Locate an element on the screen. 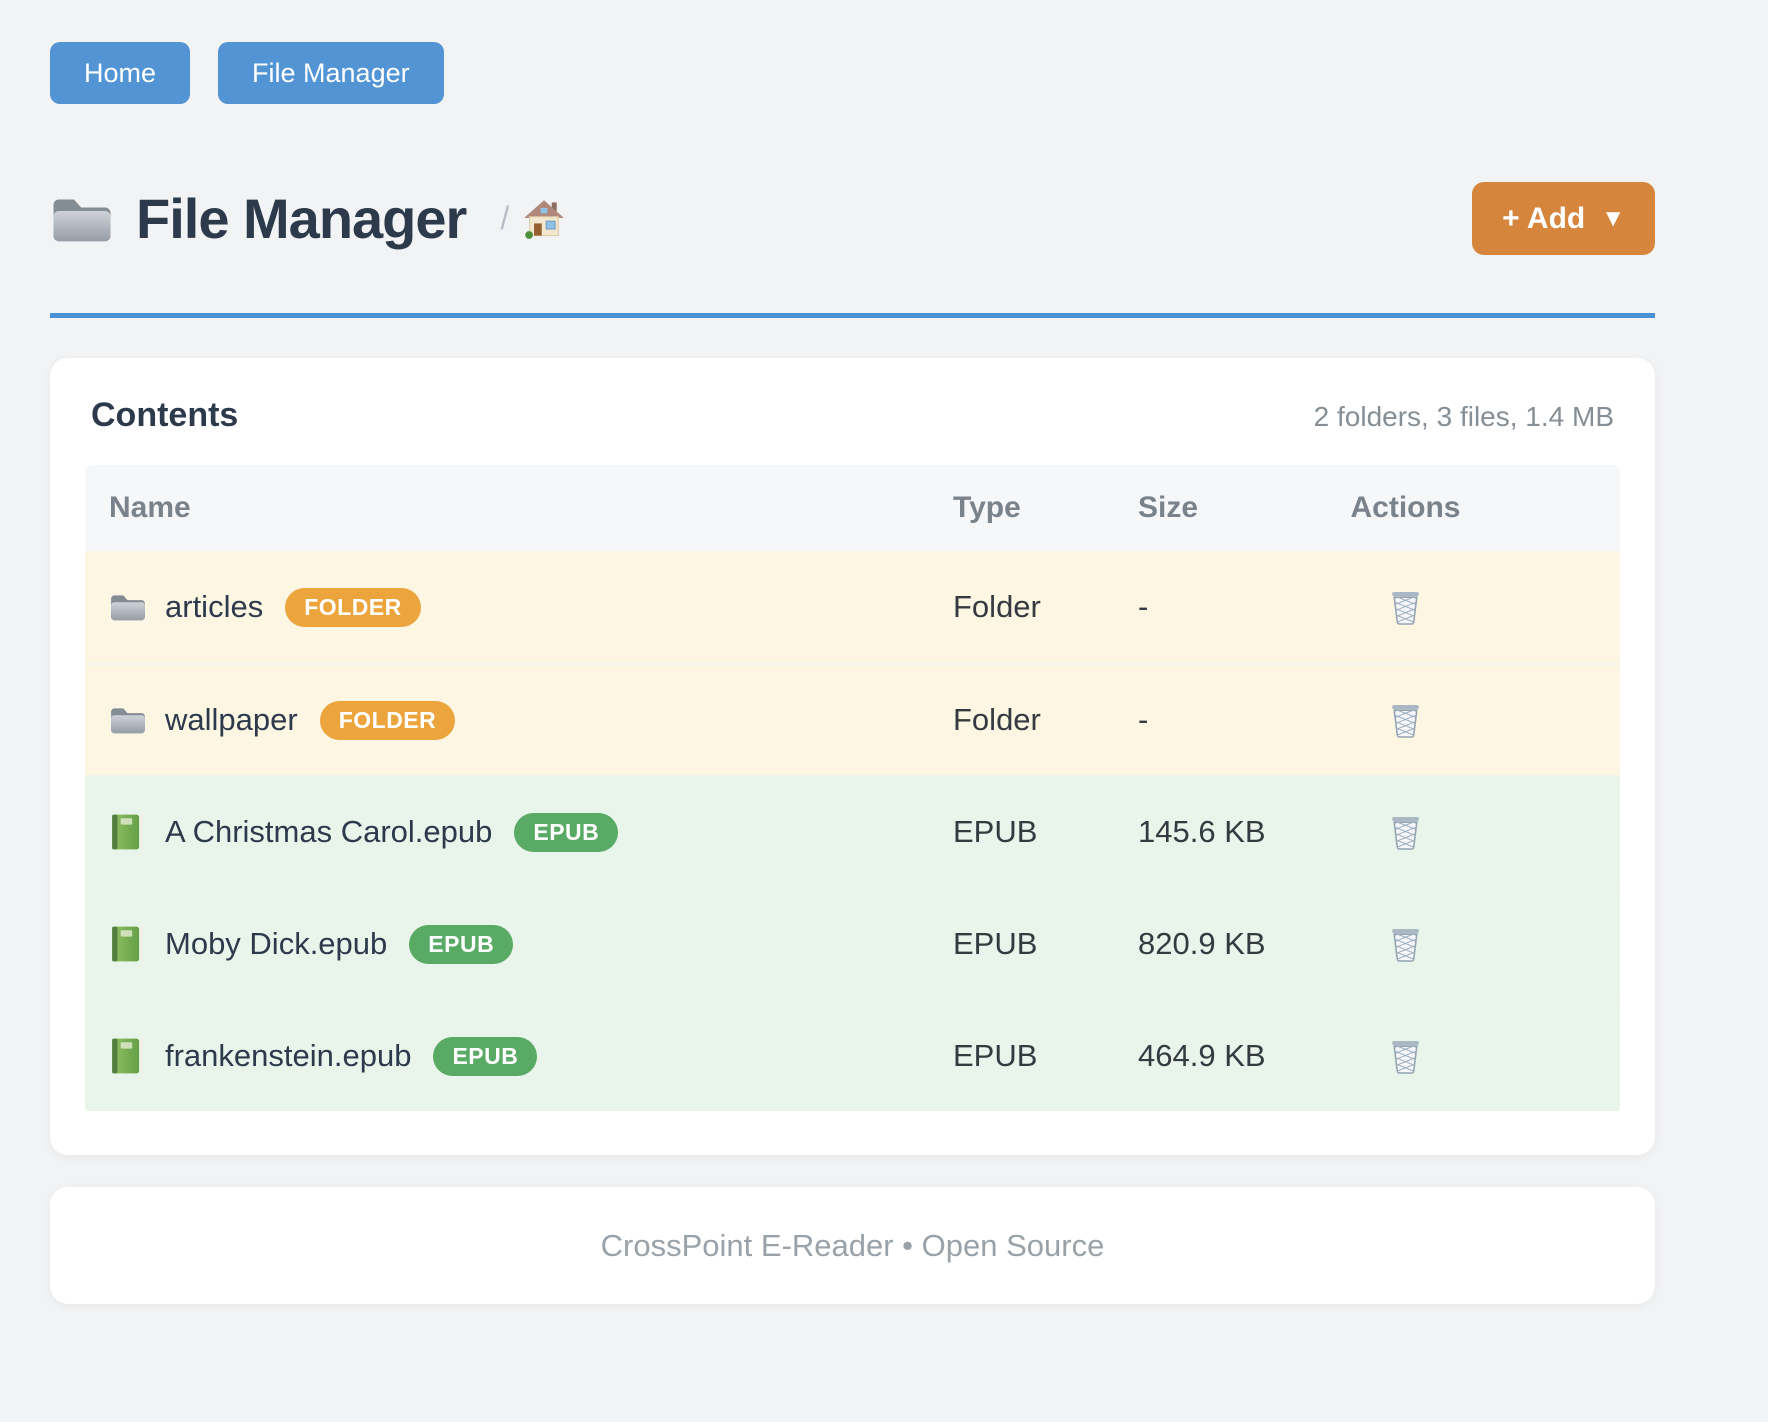  column-header-size: Size is located at coordinates (1168, 507).